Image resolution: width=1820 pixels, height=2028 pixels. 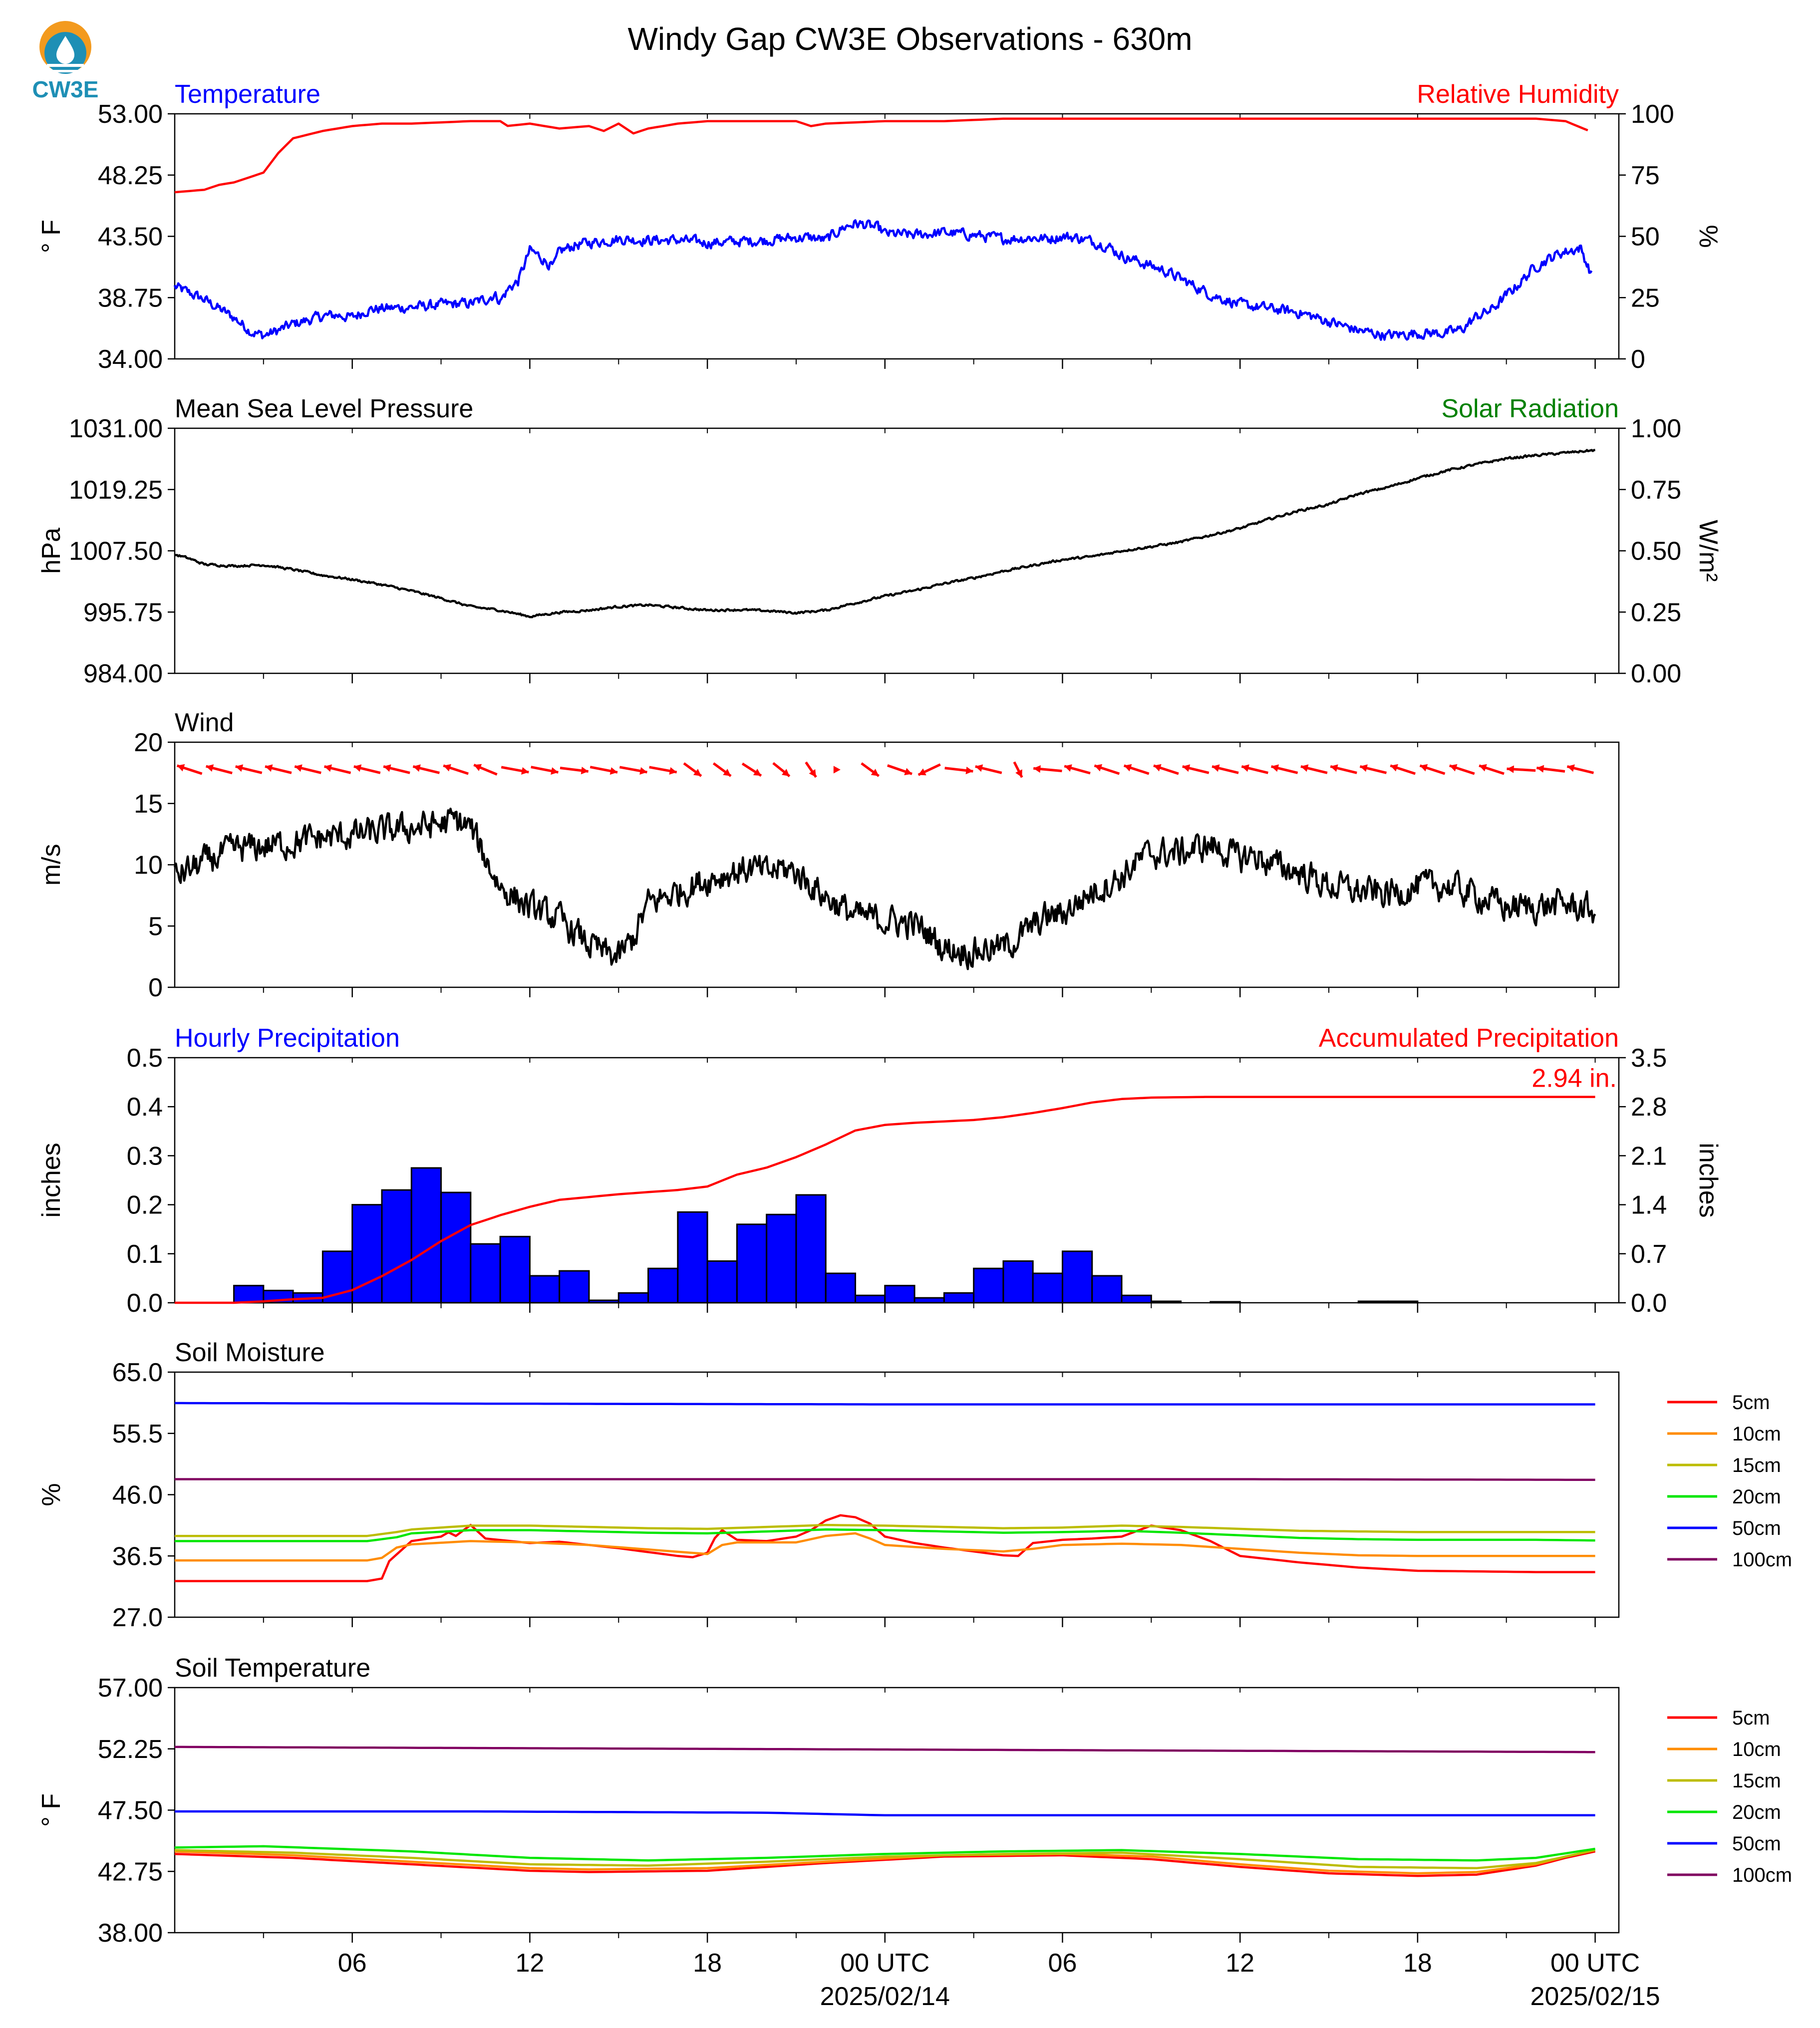 I want to click on y-tick-label-right: 2.1, so click(x=1649, y=1156).